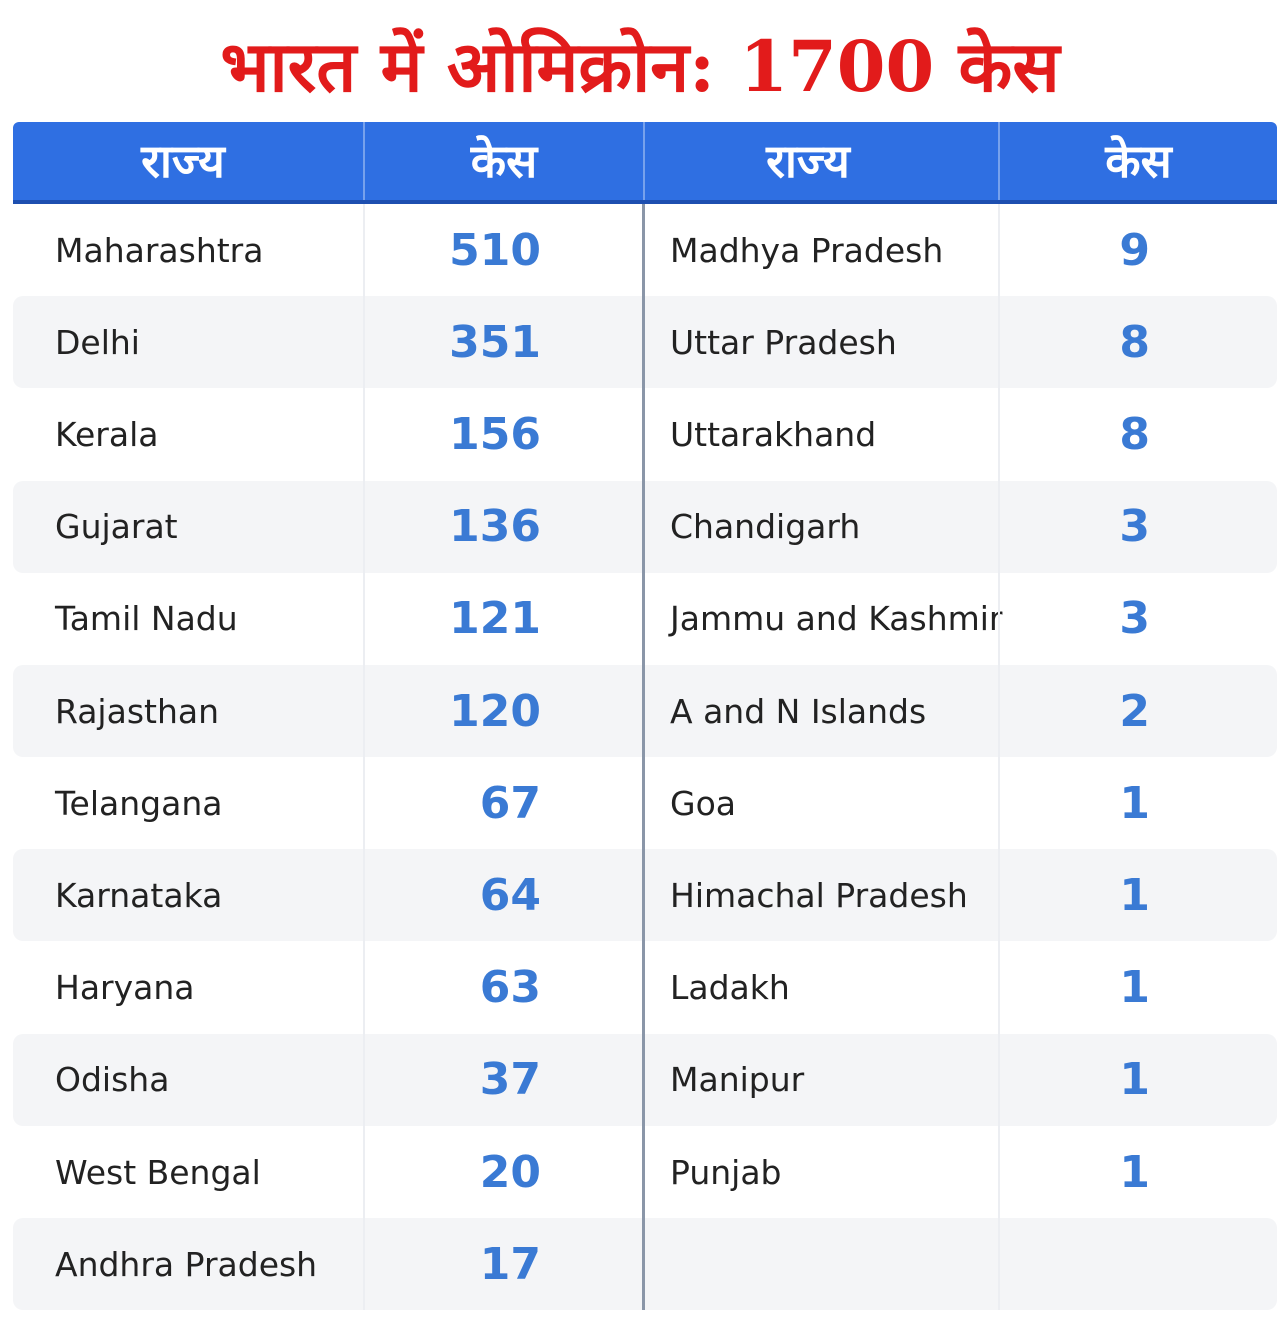 The width and height of the screenshot is (1280, 1322). What do you see at coordinates (137, 711) in the screenshot?
I see `state-name: Rajasthan` at bounding box center [137, 711].